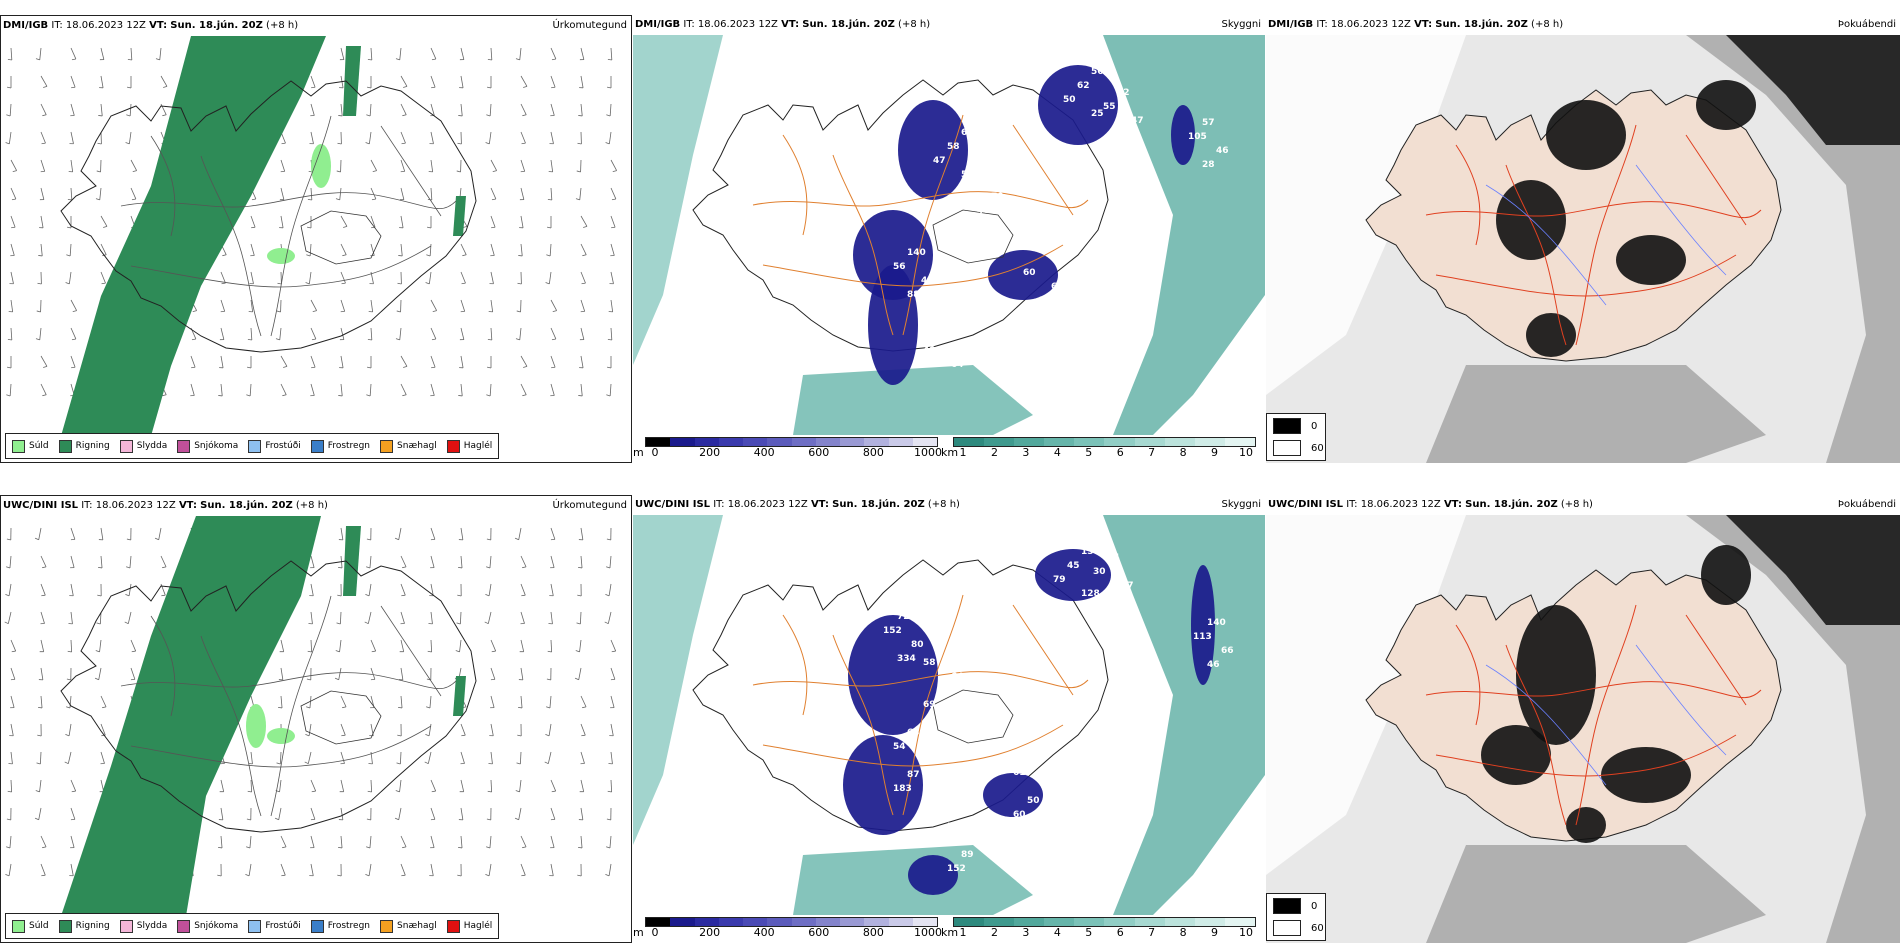  Describe the element at coordinates (1317, 448) in the screenshot. I see `legend-label: 60` at that location.